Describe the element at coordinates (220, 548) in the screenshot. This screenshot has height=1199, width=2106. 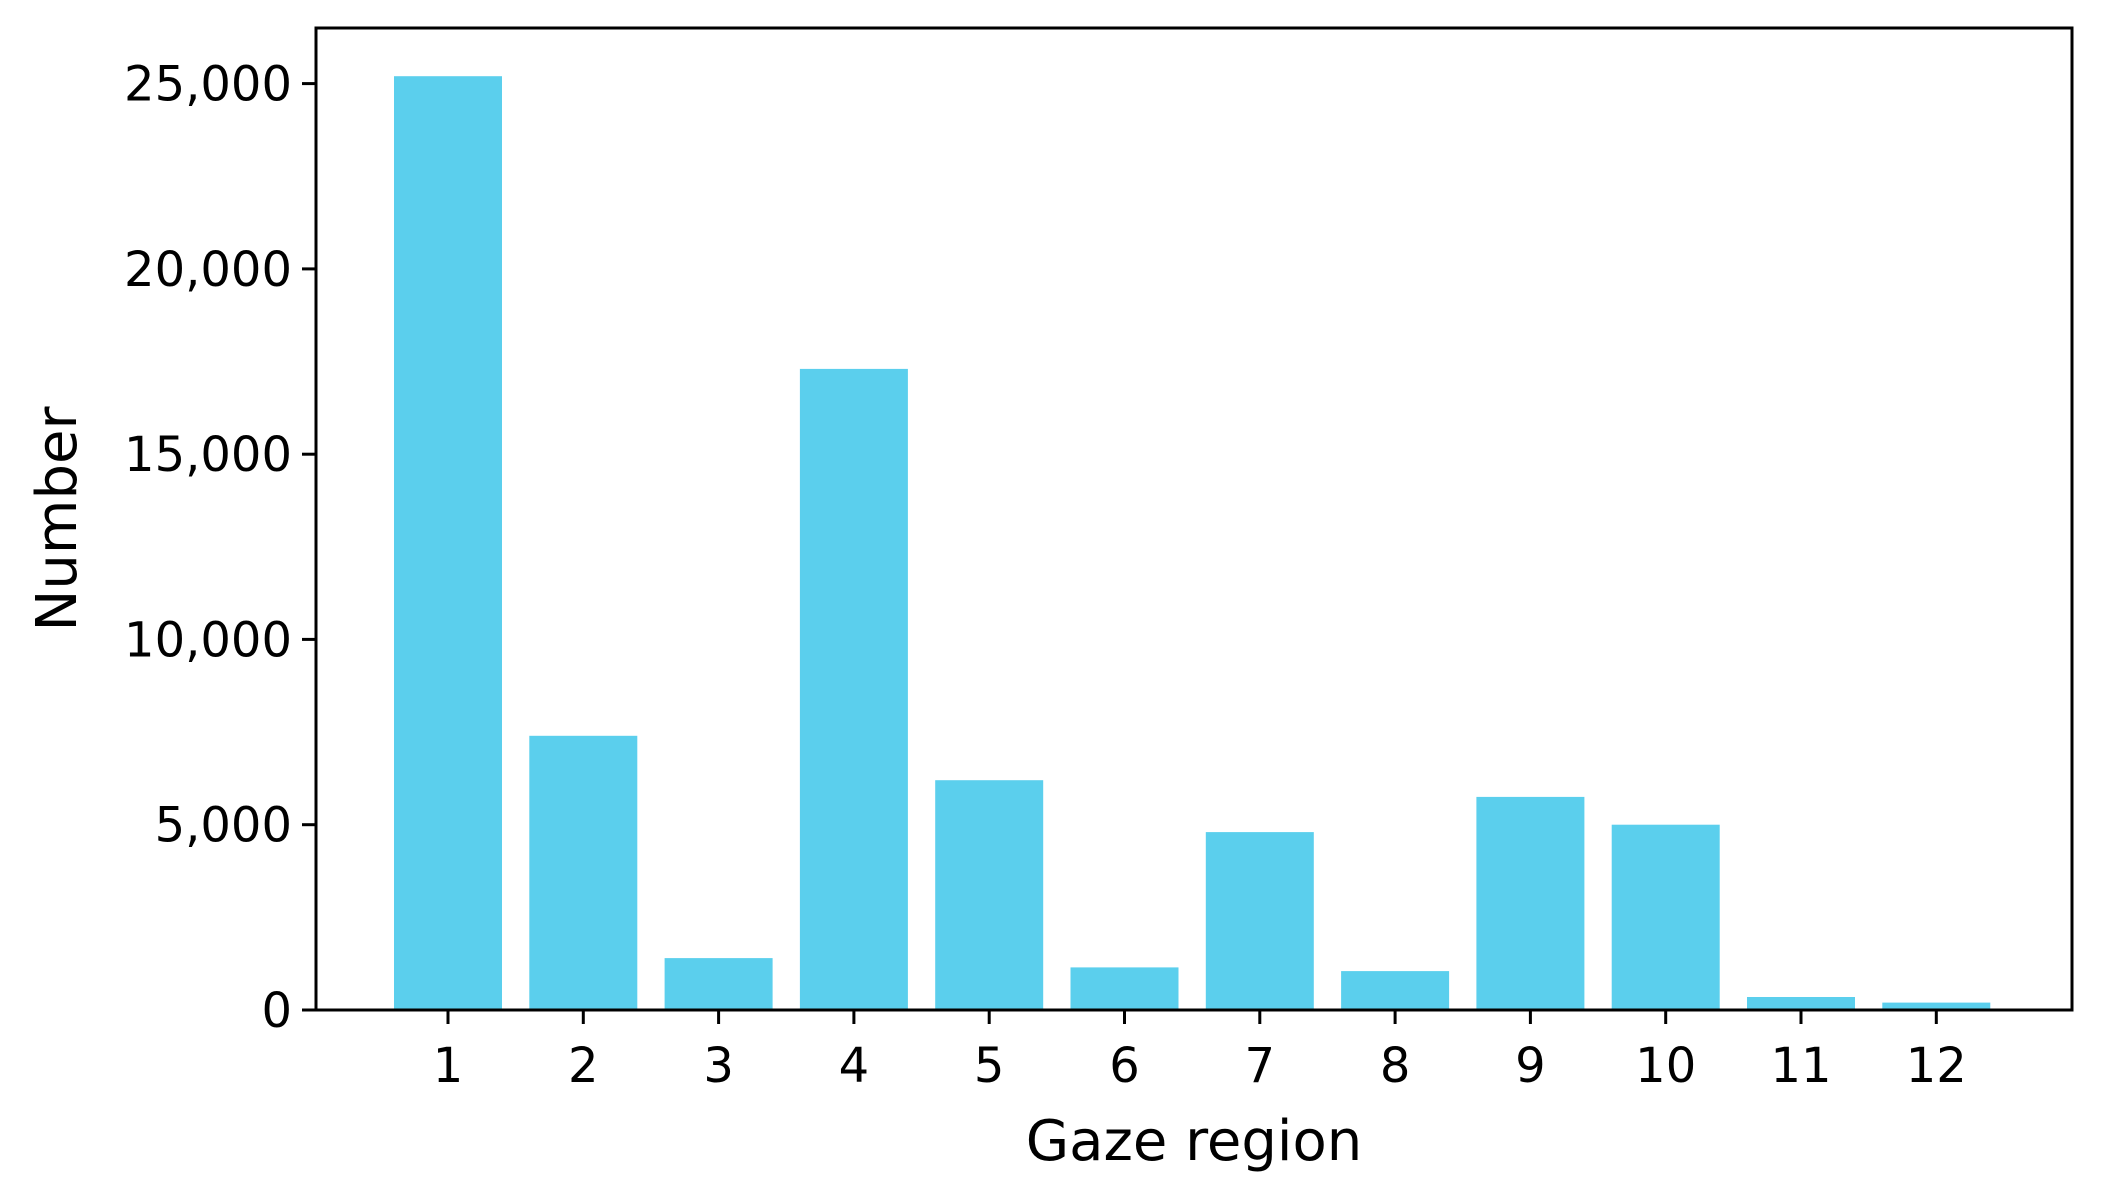
I see `y-axis-ticks: 0 5,000 10,000 15,000 20,000 25,000` at that location.